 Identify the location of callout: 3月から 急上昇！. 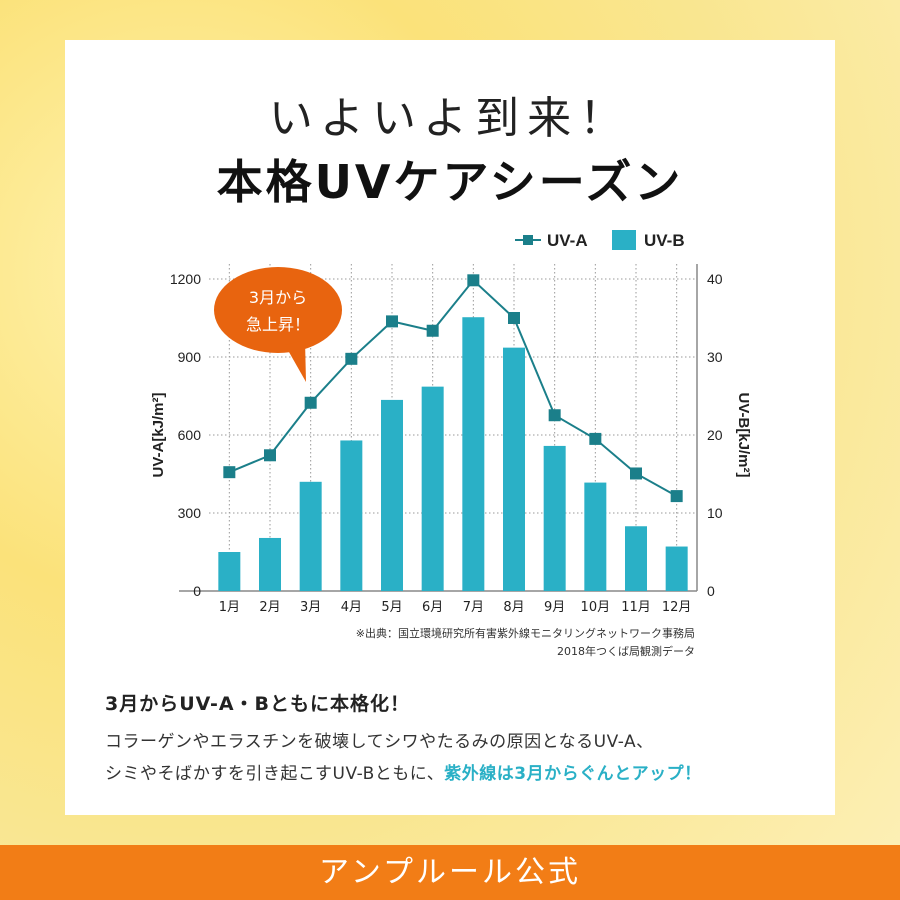
(278, 324).